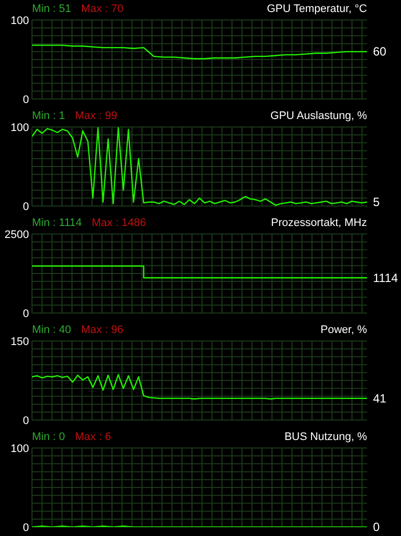  I want to click on text: Min : 51, so click(52, 9).